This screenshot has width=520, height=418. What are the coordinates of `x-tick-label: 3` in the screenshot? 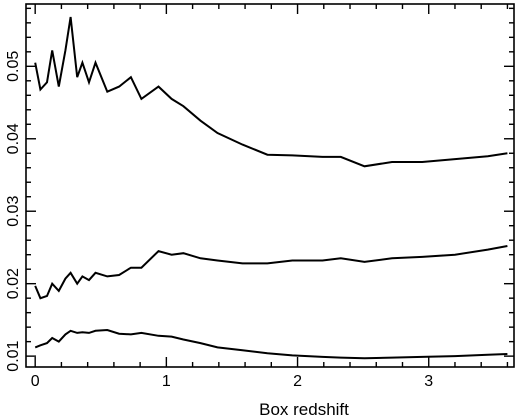 It's located at (428, 381).